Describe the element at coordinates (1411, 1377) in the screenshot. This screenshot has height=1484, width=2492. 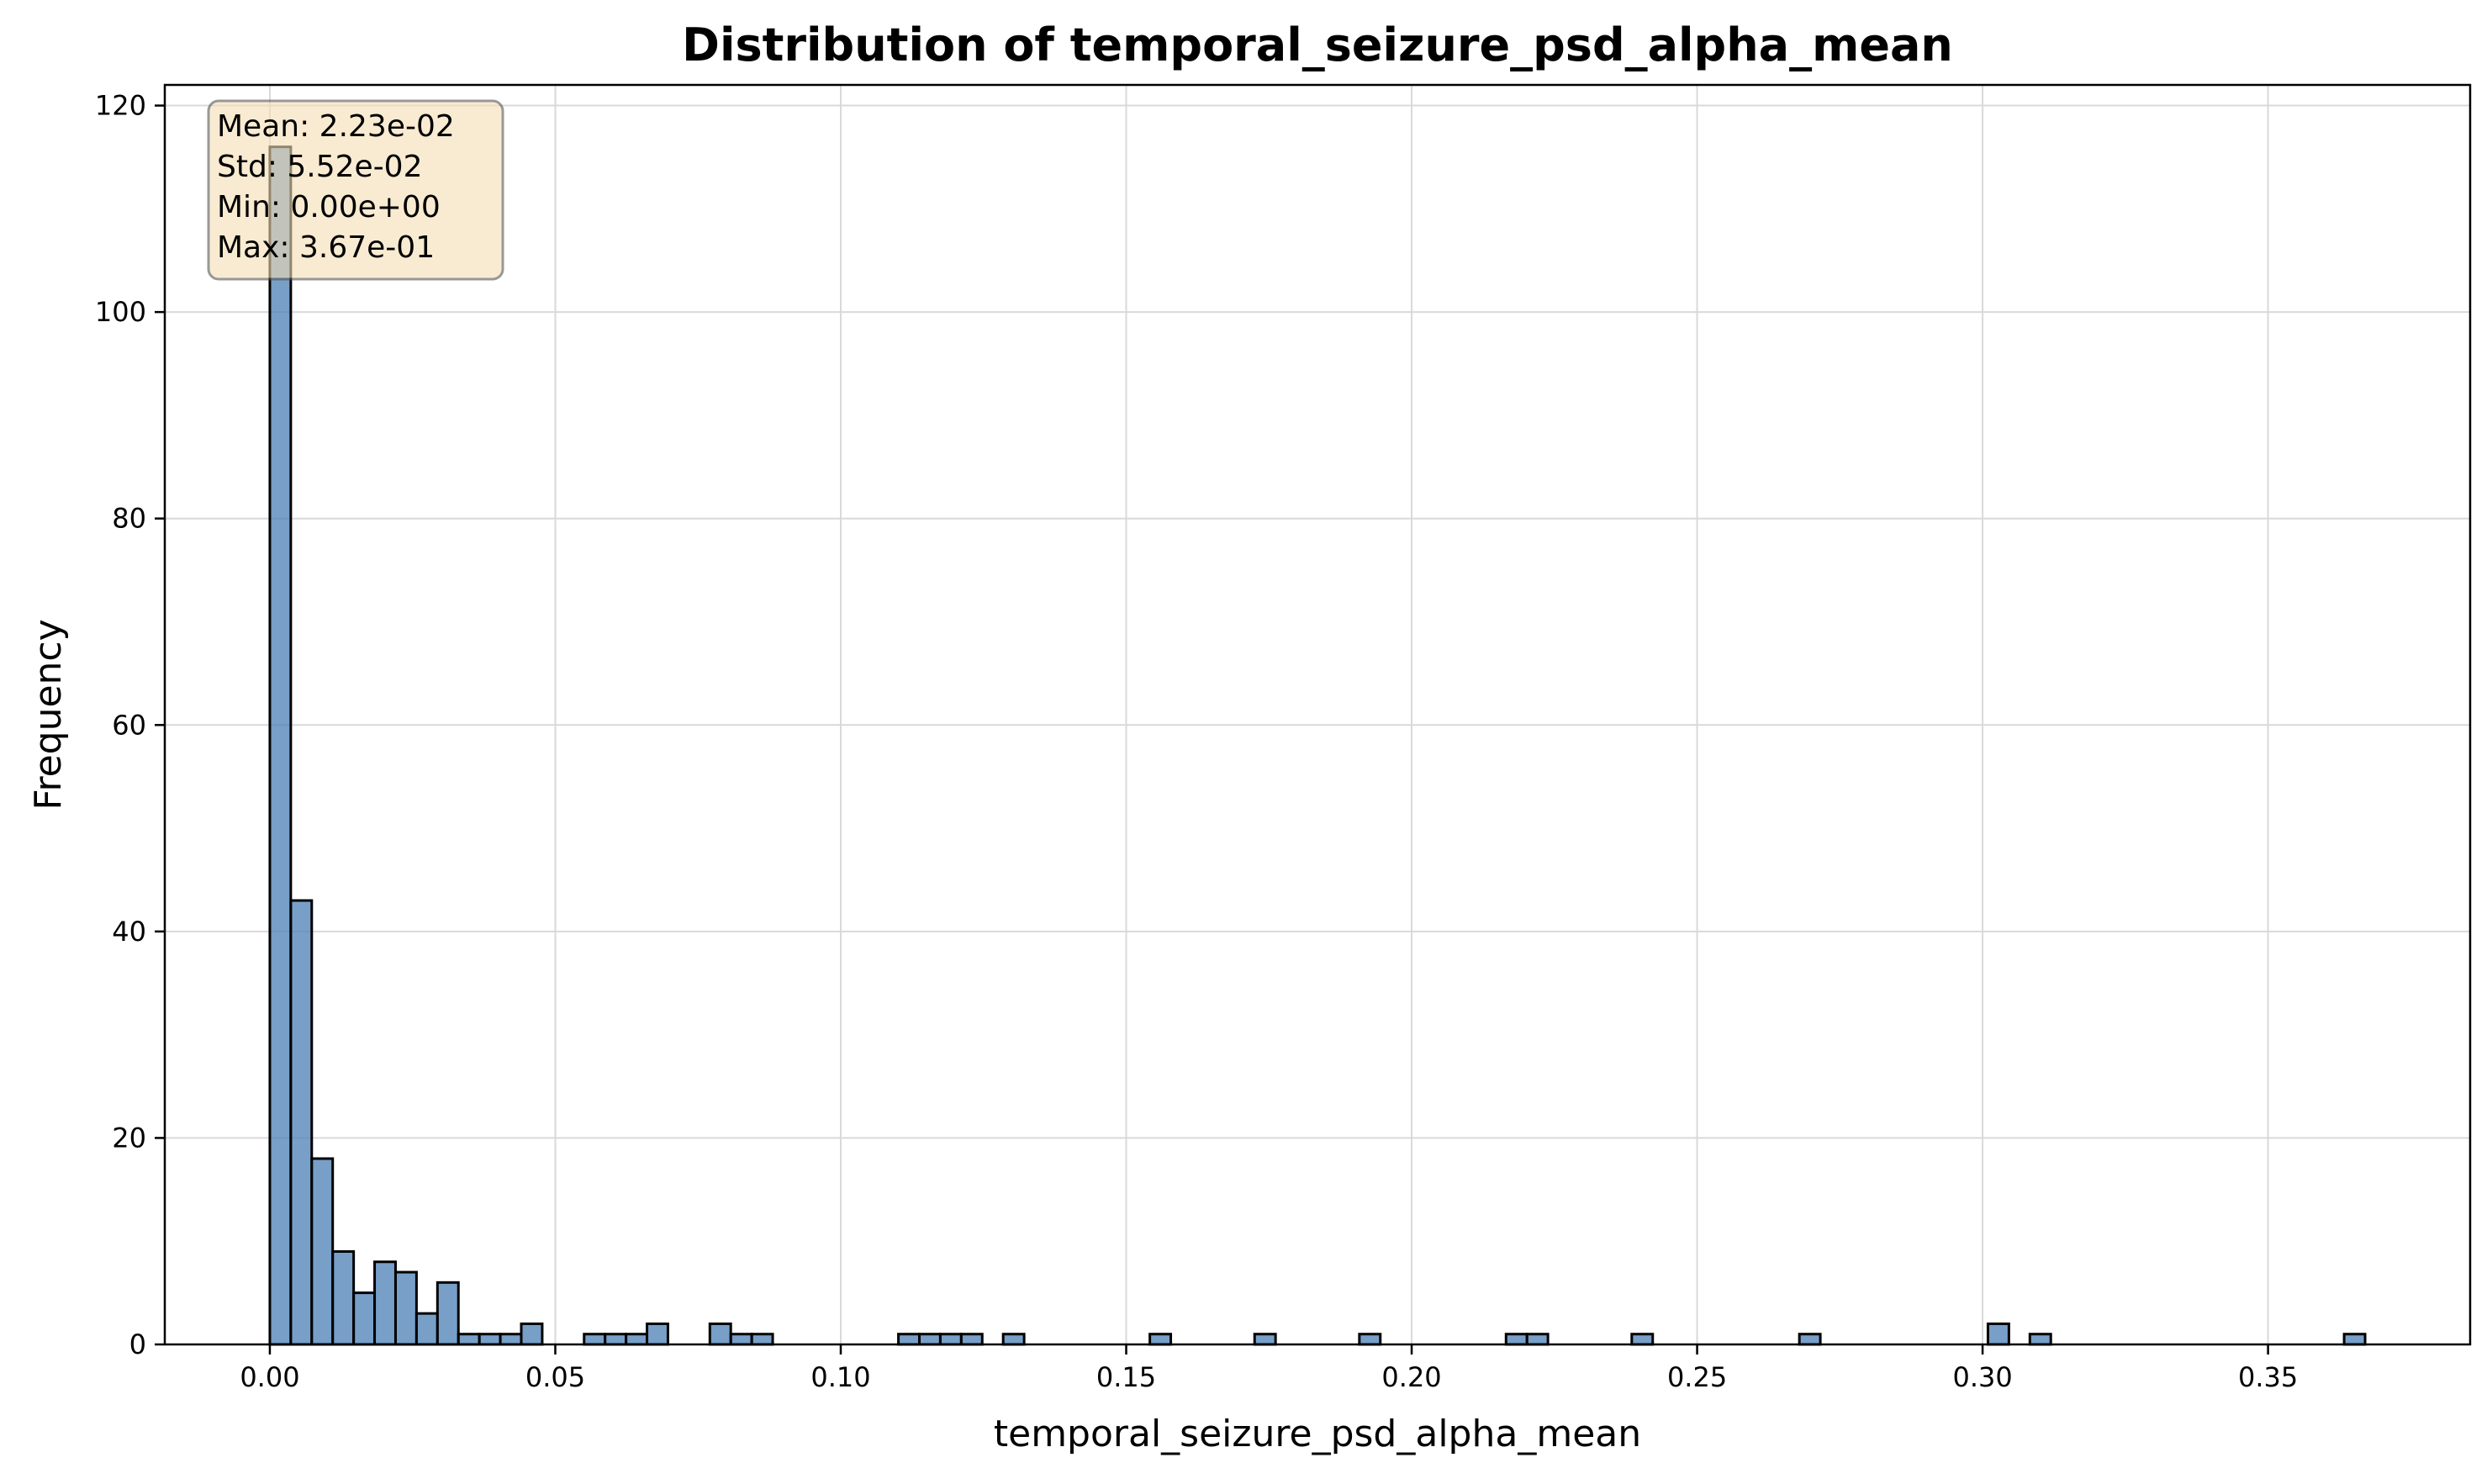
I see `x-tick-label: 0.20` at that location.